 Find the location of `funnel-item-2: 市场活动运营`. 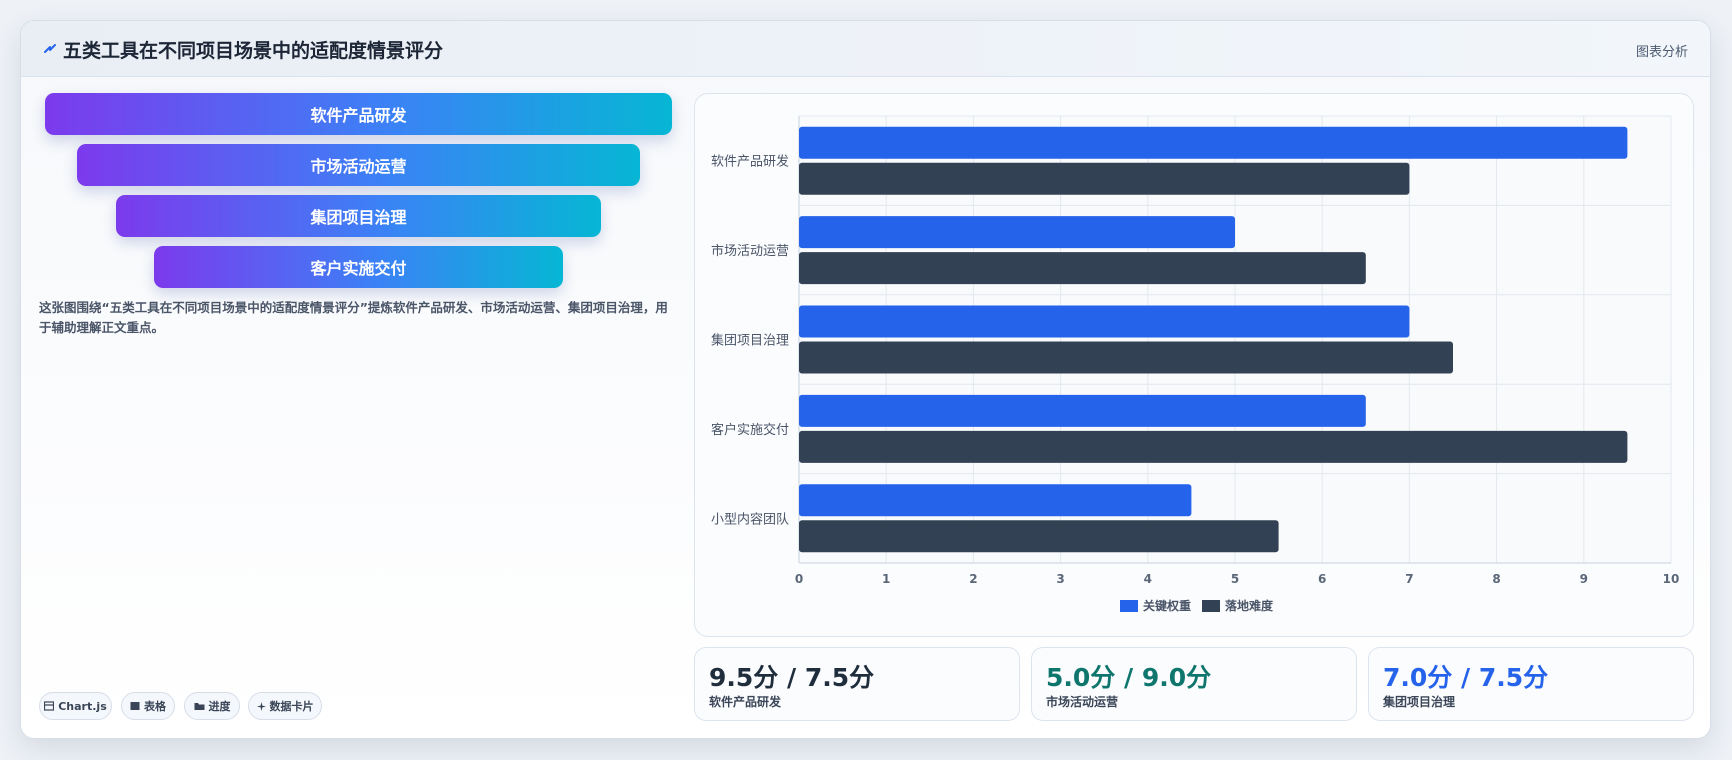

funnel-item-2: 市场活动运营 is located at coordinates (358, 165).